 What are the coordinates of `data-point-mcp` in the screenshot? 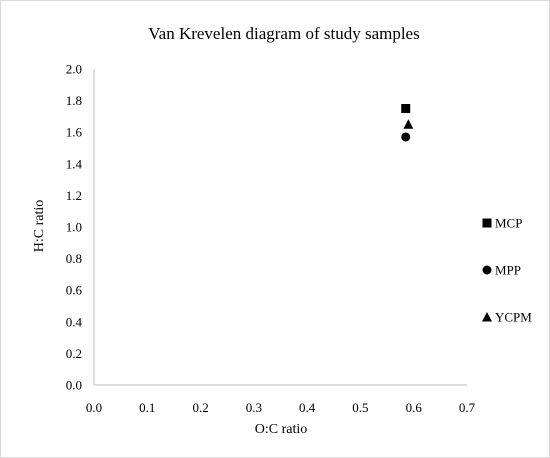 It's located at (406, 108).